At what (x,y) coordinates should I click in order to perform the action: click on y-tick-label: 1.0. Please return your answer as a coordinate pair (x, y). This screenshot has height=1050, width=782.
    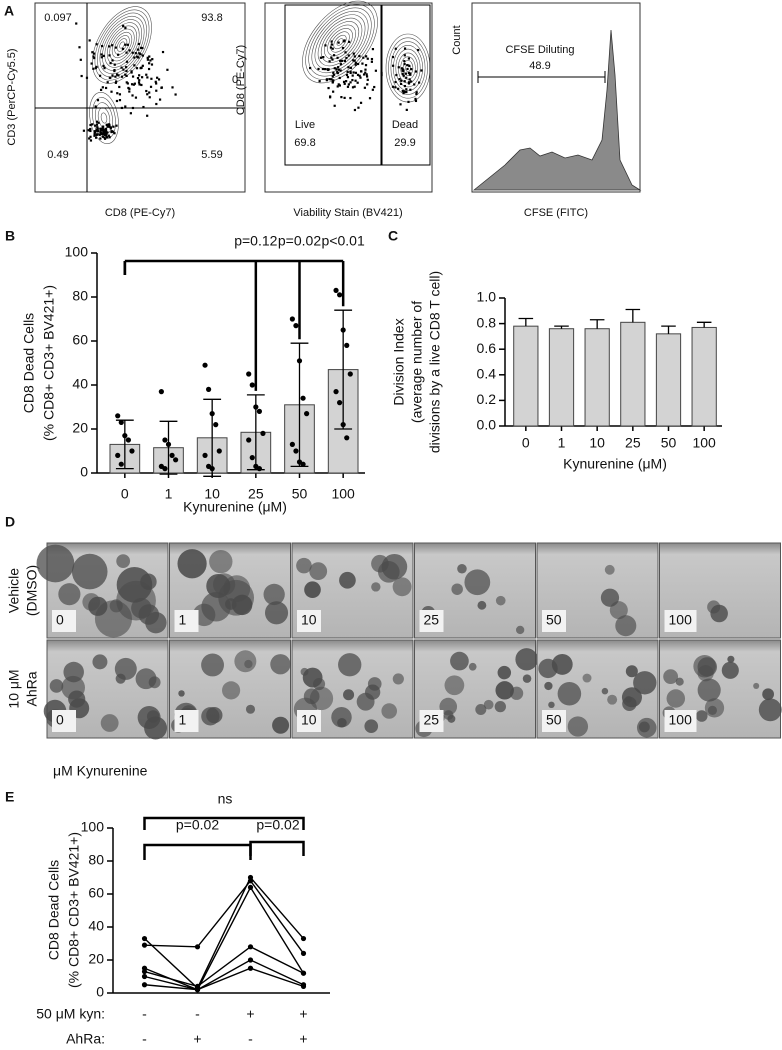
    Looking at the image, I should click on (487, 297).